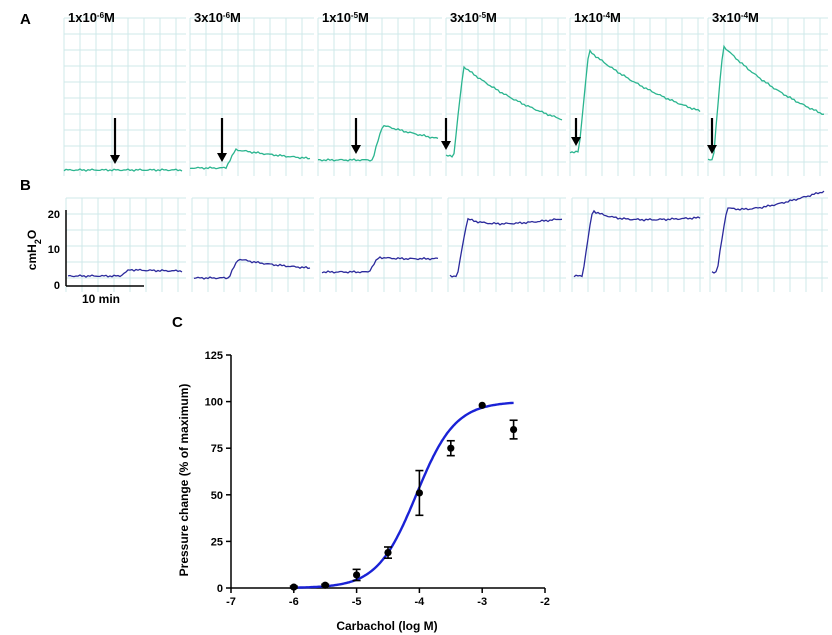 The image size is (832, 635). I want to click on concentration-label-2: 3x10-6M, so click(217, 17).